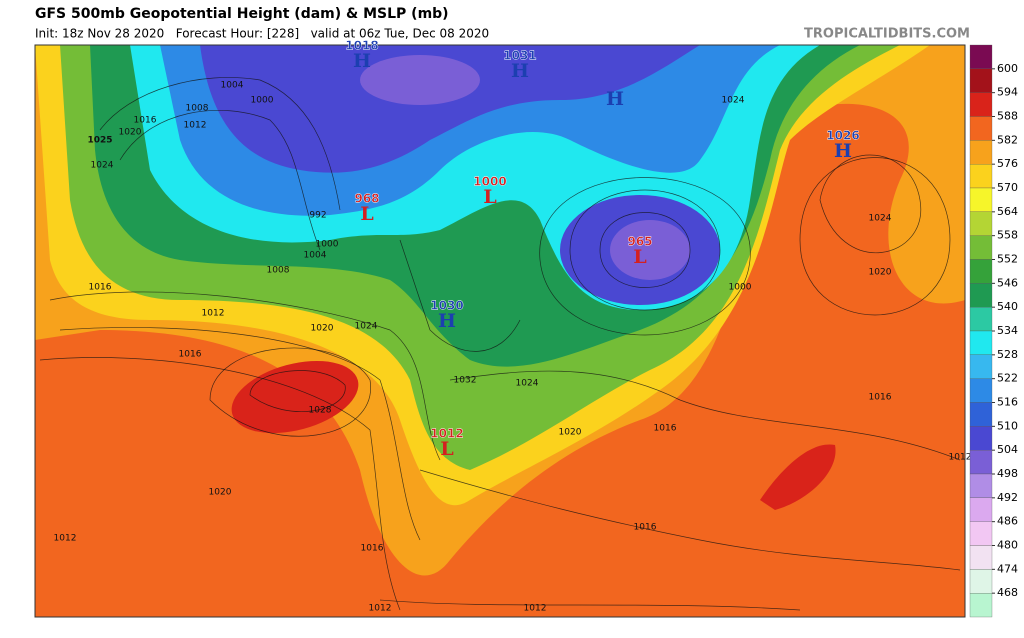 Image resolution: width=1024 pixels, height=638 pixels. What do you see at coordinates (1007, 116) in the screenshot?
I see `colorbar-label: 588` at bounding box center [1007, 116].